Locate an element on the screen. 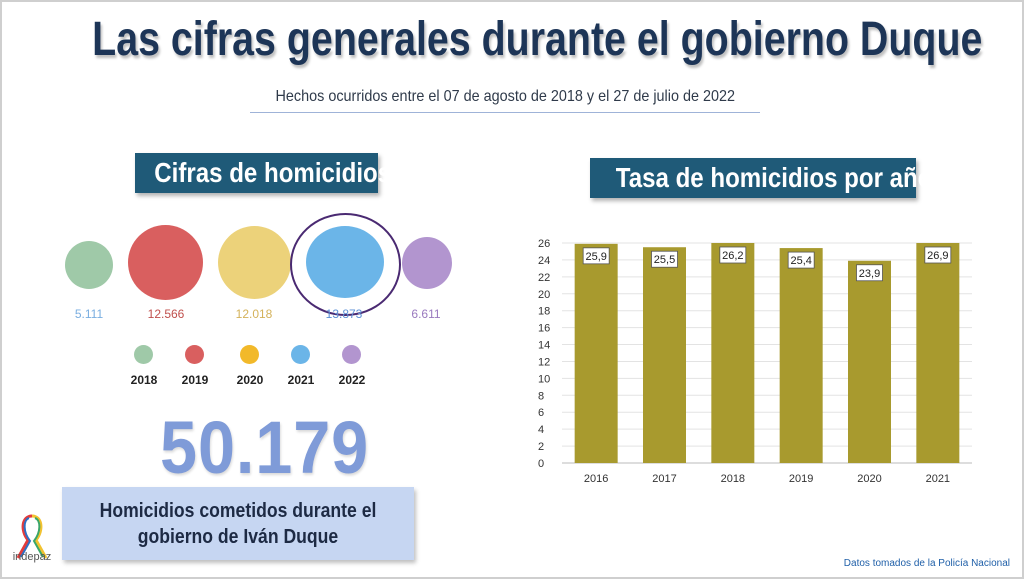 This screenshot has height=579, width=1024. bar-2018 is located at coordinates (733, 353).